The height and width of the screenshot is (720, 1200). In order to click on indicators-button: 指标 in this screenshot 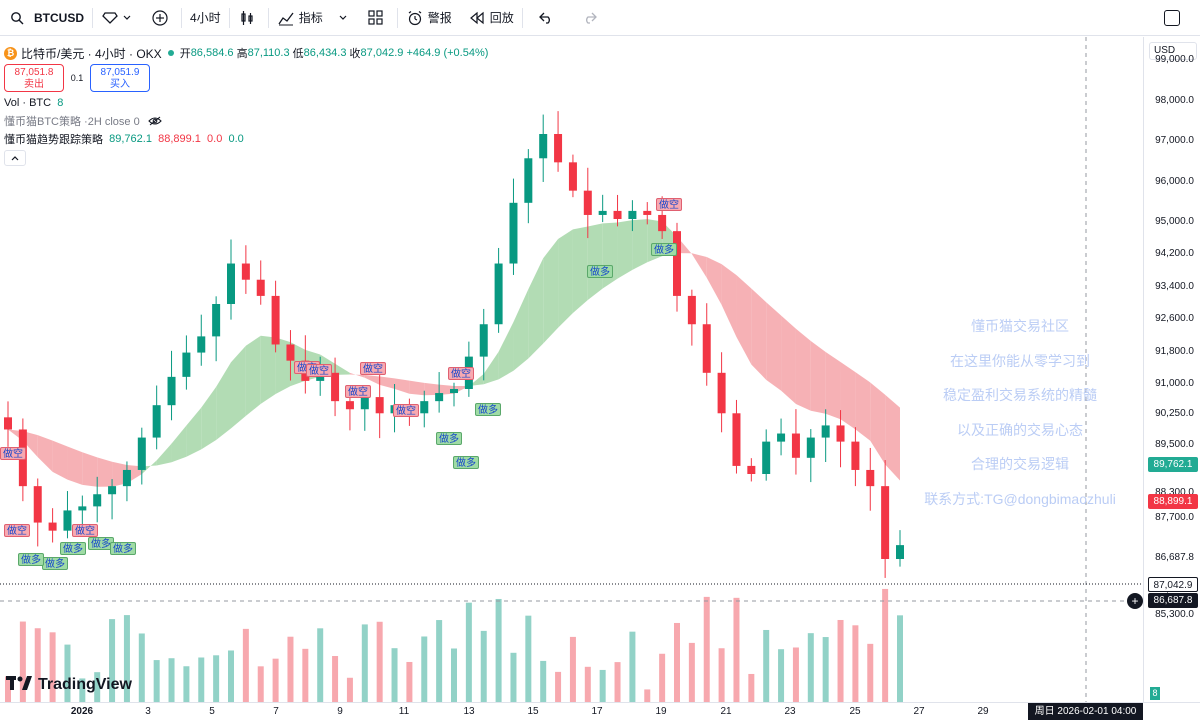, I will do `click(314, 18)`.